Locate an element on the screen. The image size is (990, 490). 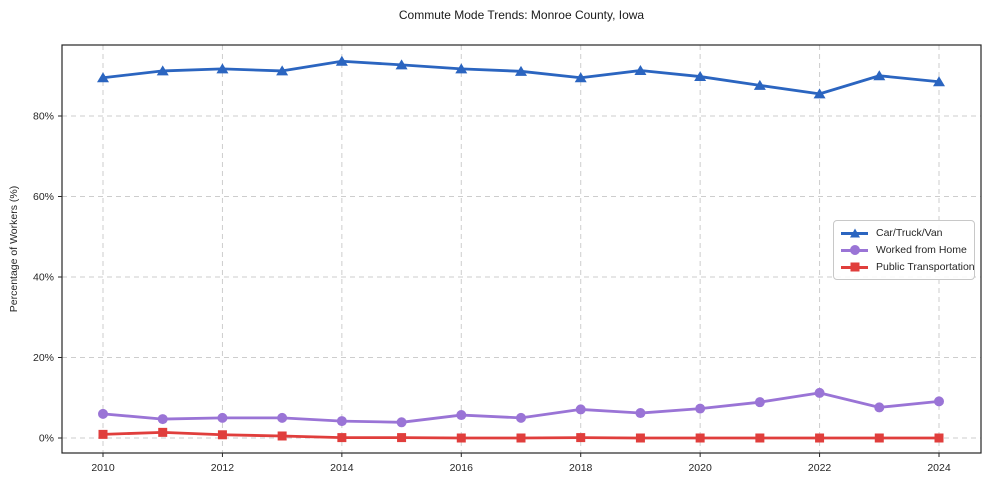
y-tick-label: 40% is located at coordinates (43, 278).